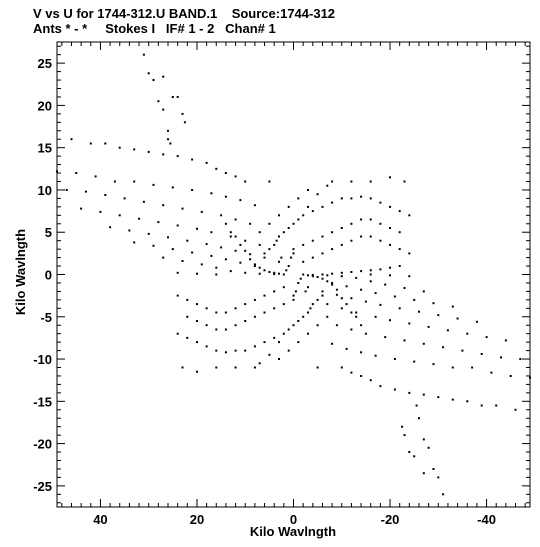  What do you see at coordinates (45, 148) in the screenshot?
I see `y-tick-label: 15` at bounding box center [45, 148].